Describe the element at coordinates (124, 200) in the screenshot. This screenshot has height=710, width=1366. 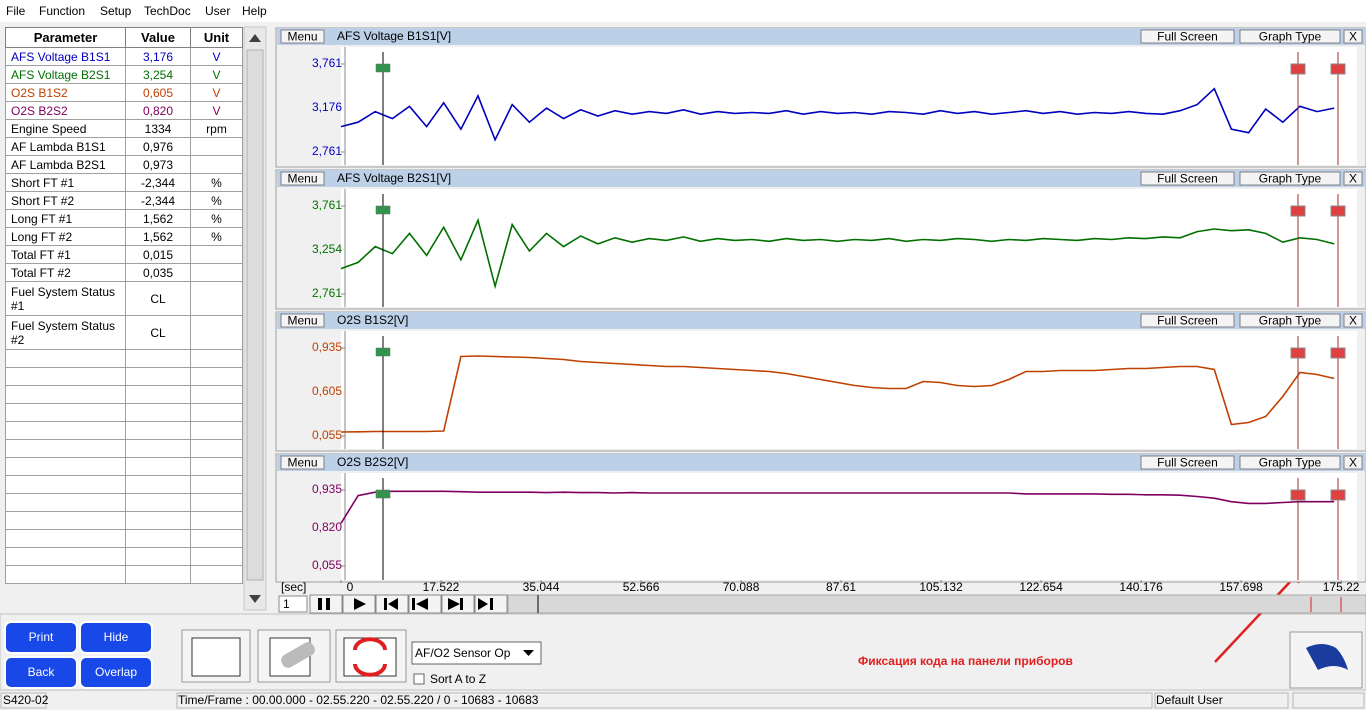
I see `table-row: Short FT #2 -2,344%` at that location.